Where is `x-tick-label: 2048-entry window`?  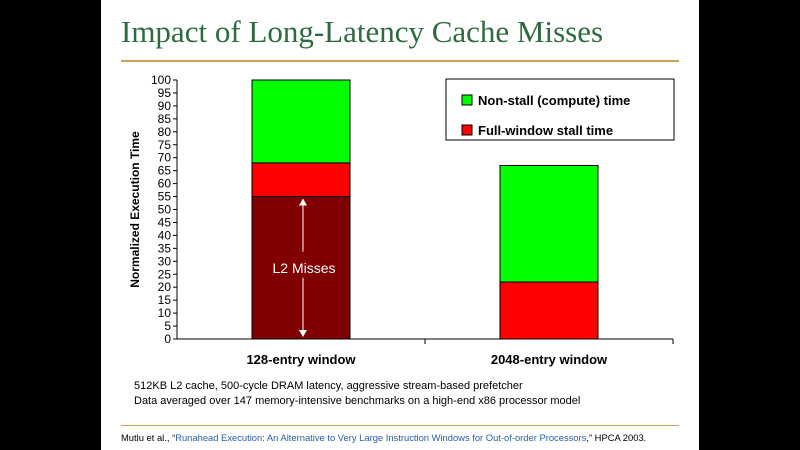
x-tick-label: 2048-entry window is located at coordinates (549, 359).